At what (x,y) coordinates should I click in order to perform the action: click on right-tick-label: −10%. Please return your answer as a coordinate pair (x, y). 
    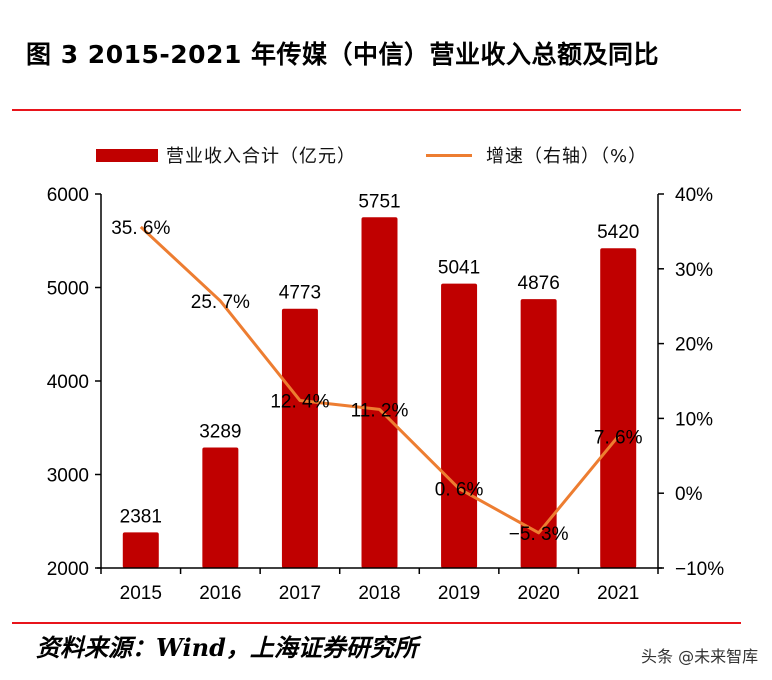
    Looking at the image, I should click on (699, 569).